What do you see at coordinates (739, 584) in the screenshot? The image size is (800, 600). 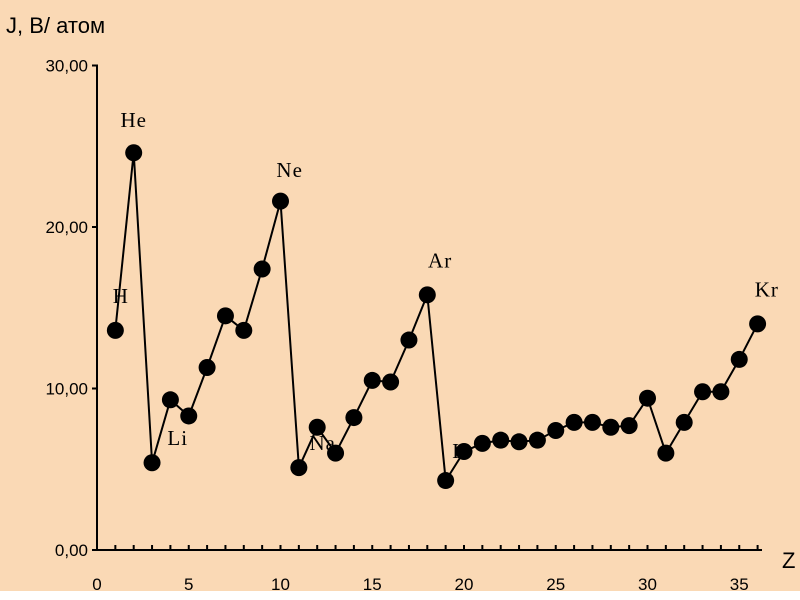 I see `x-tick-label: 35` at bounding box center [739, 584].